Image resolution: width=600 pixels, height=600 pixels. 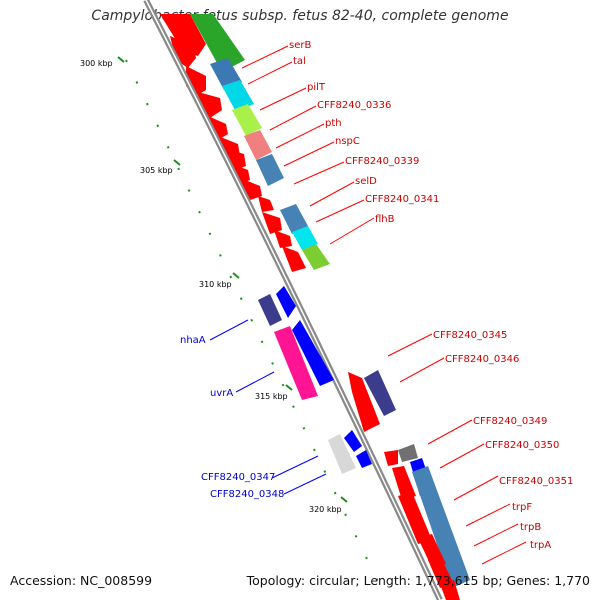 I want to click on reverse-cds-band, so click(x=327, y=380).